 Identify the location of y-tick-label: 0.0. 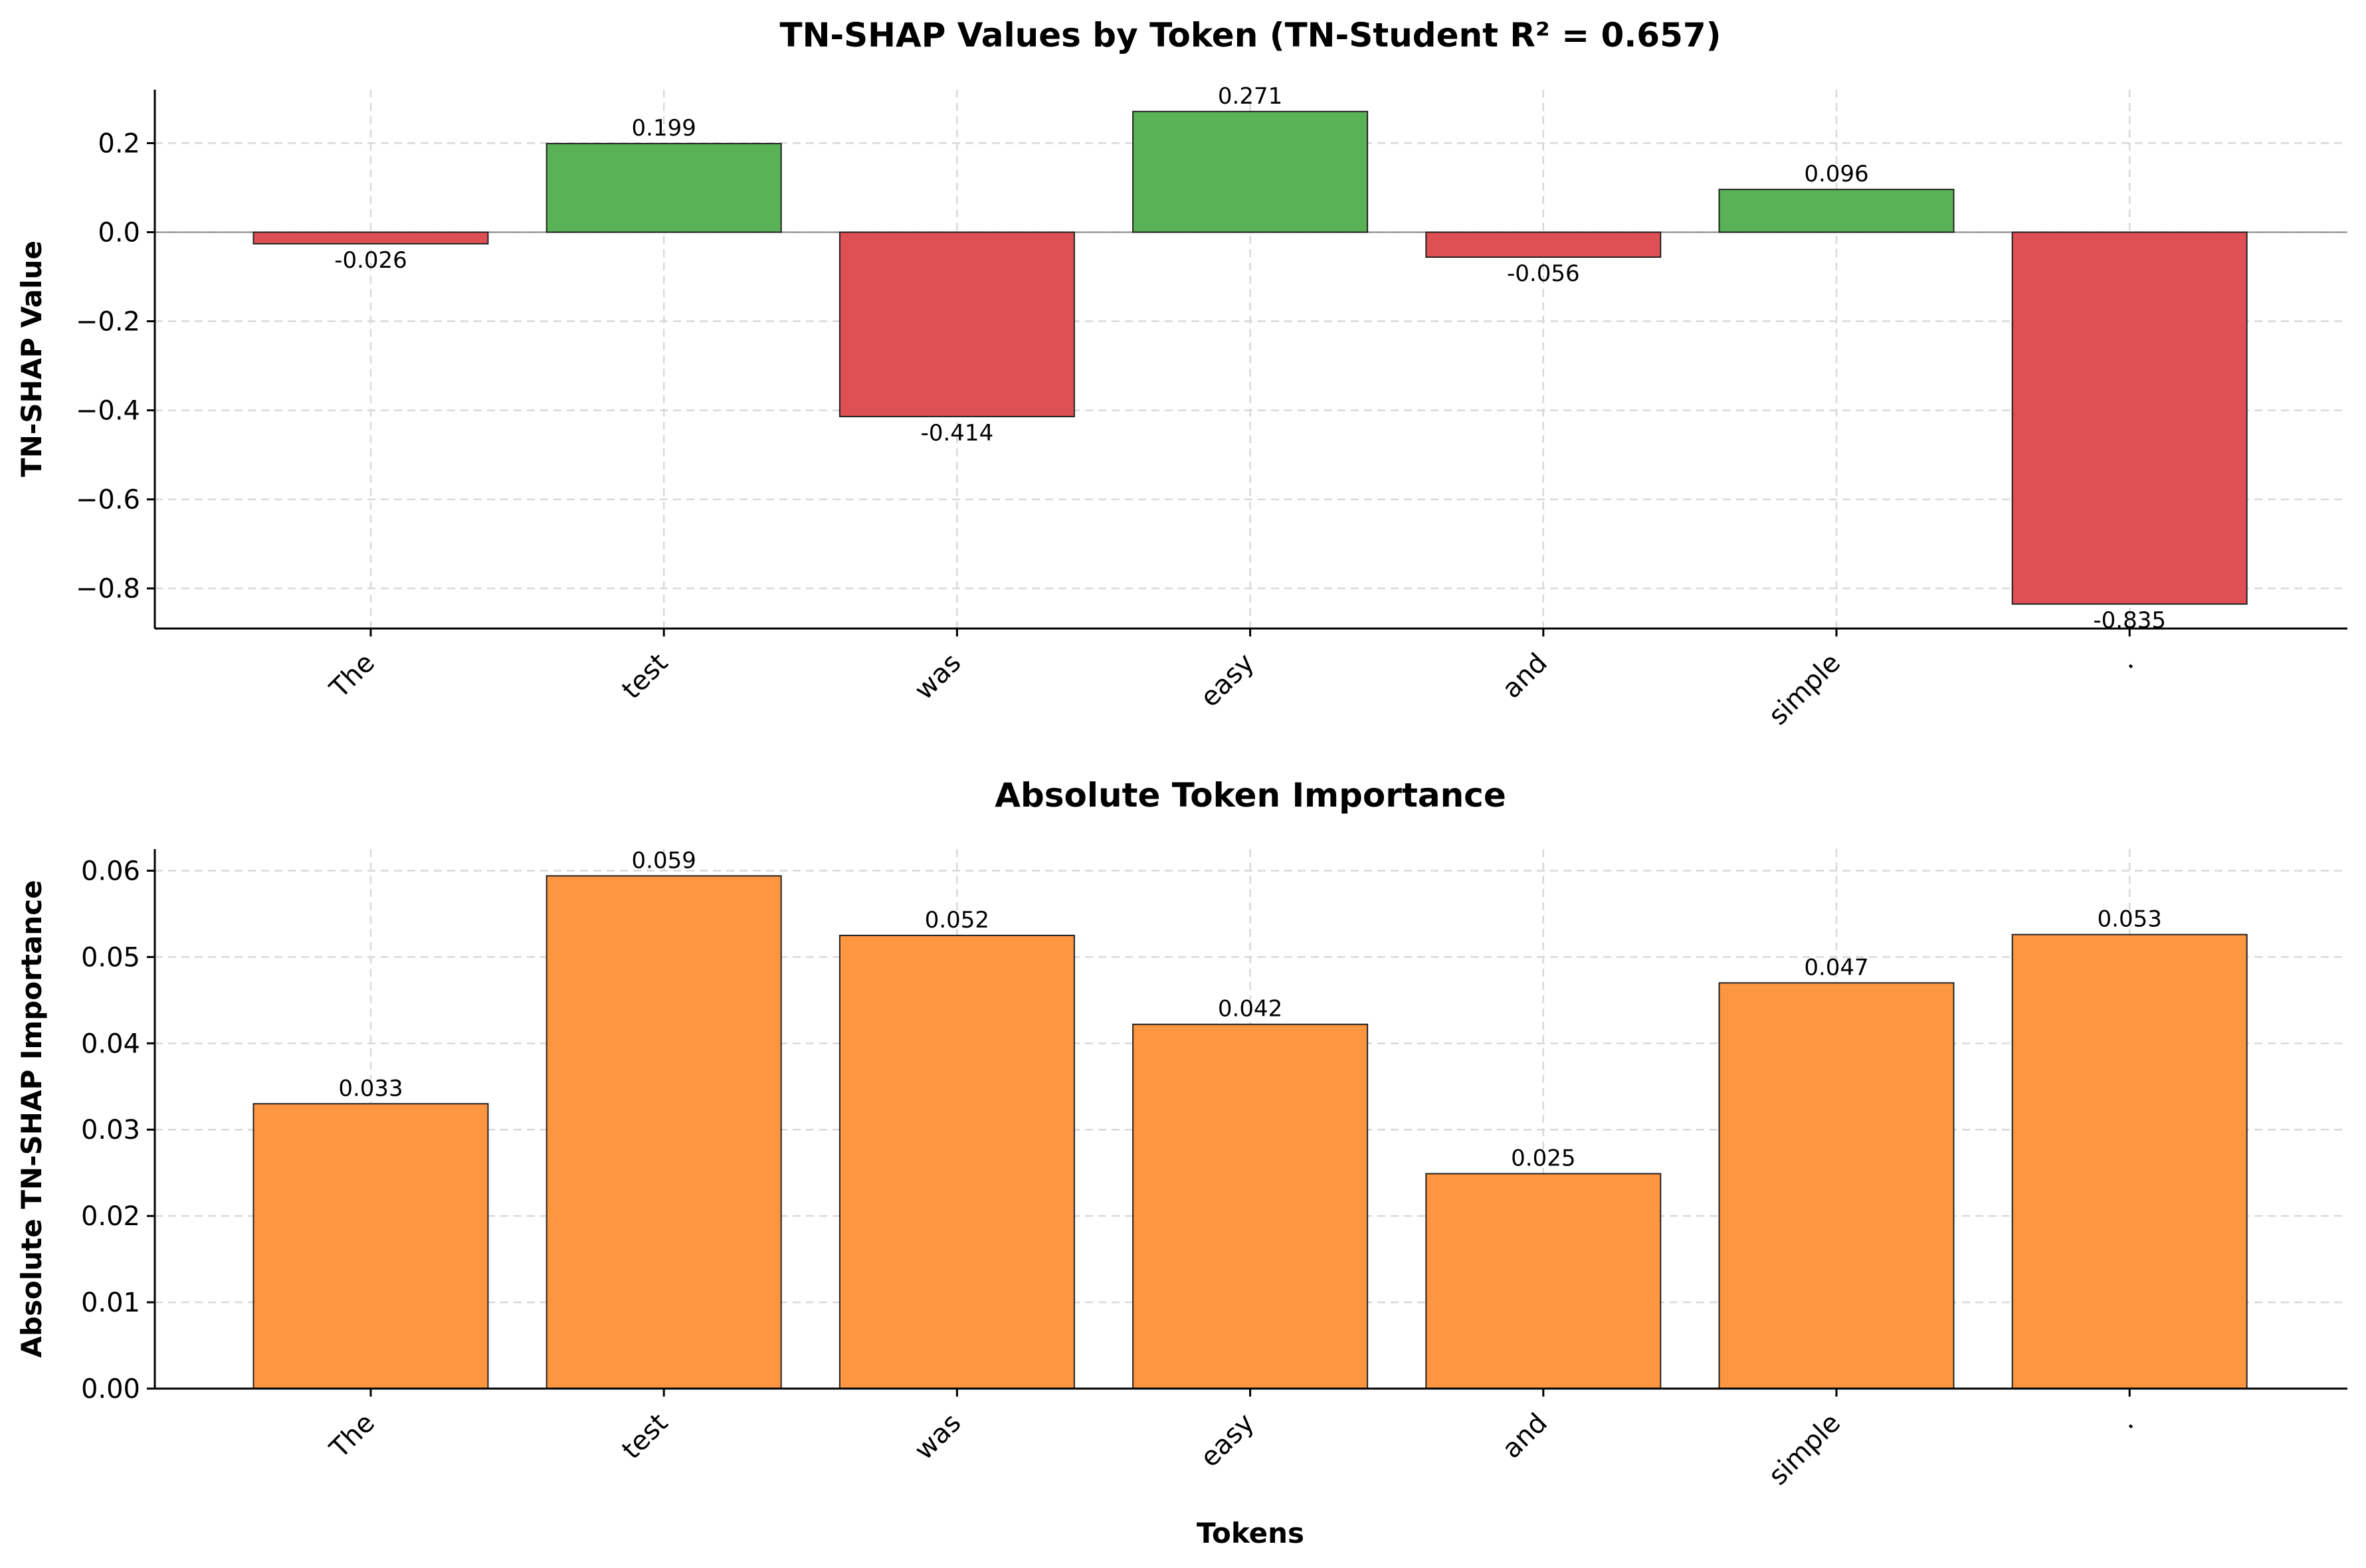
(119, 232).